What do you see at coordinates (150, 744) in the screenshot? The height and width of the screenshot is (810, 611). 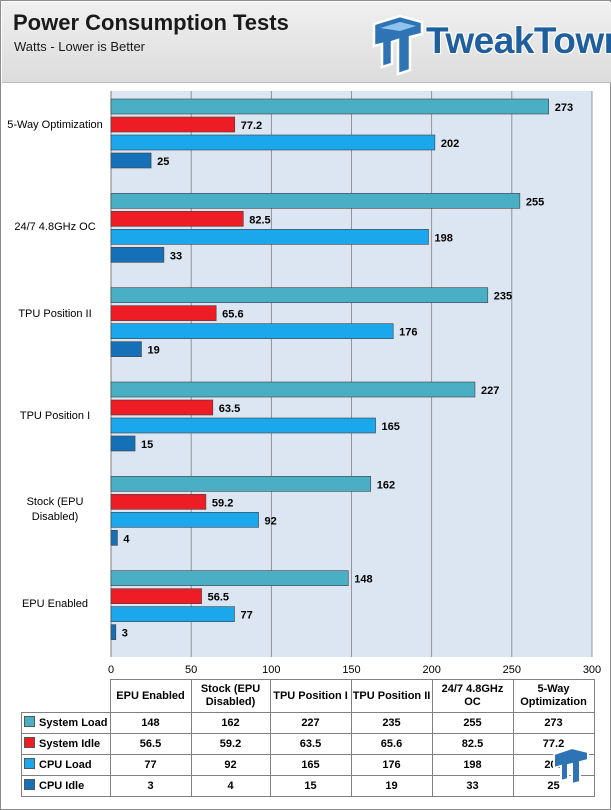 I see `table-cell: 56.5` at bounding box center [150, 744].